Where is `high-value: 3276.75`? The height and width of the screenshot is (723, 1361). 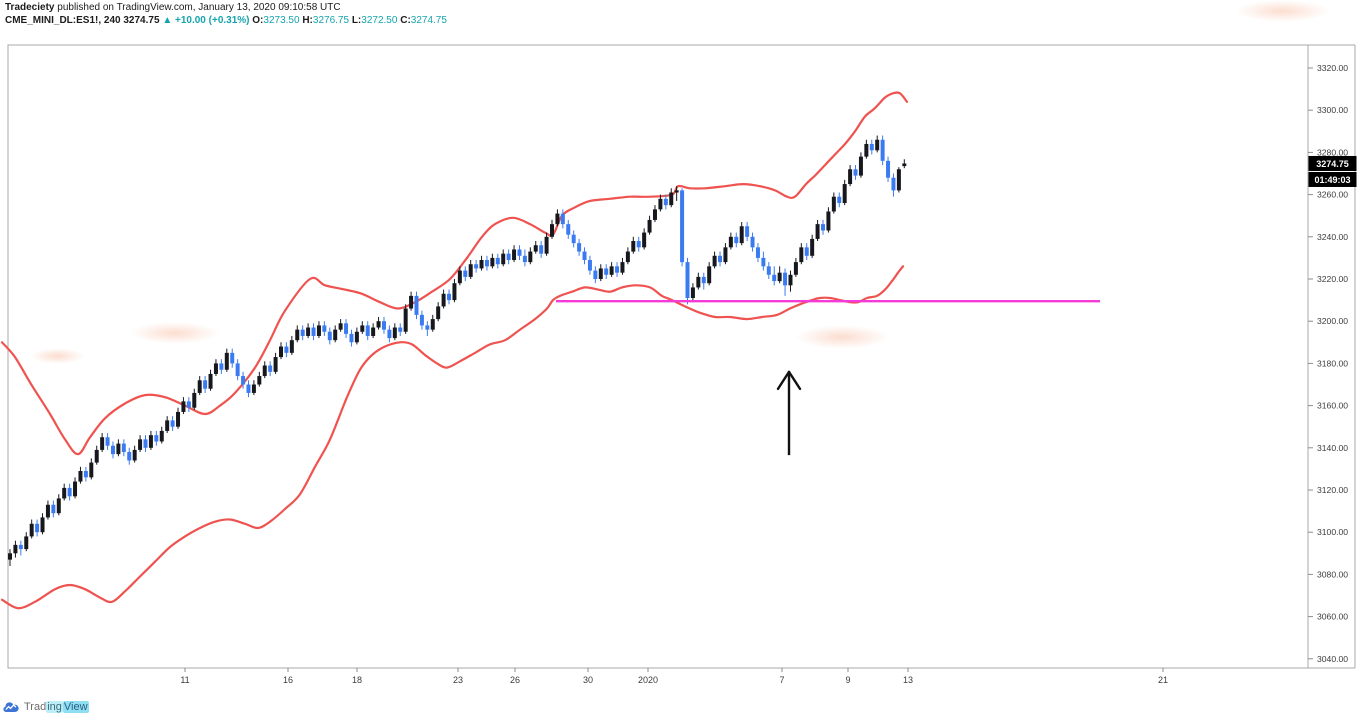 high-value: 3276.75 is located at coordinates (331, 20).